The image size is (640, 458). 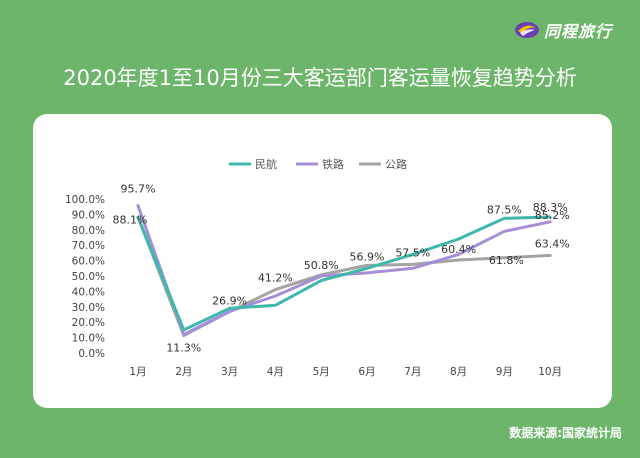 What do you see at coordinates (552, 215) in the screenshot?
I see `data-label: 85.2%` at bounding box center [552, 215].